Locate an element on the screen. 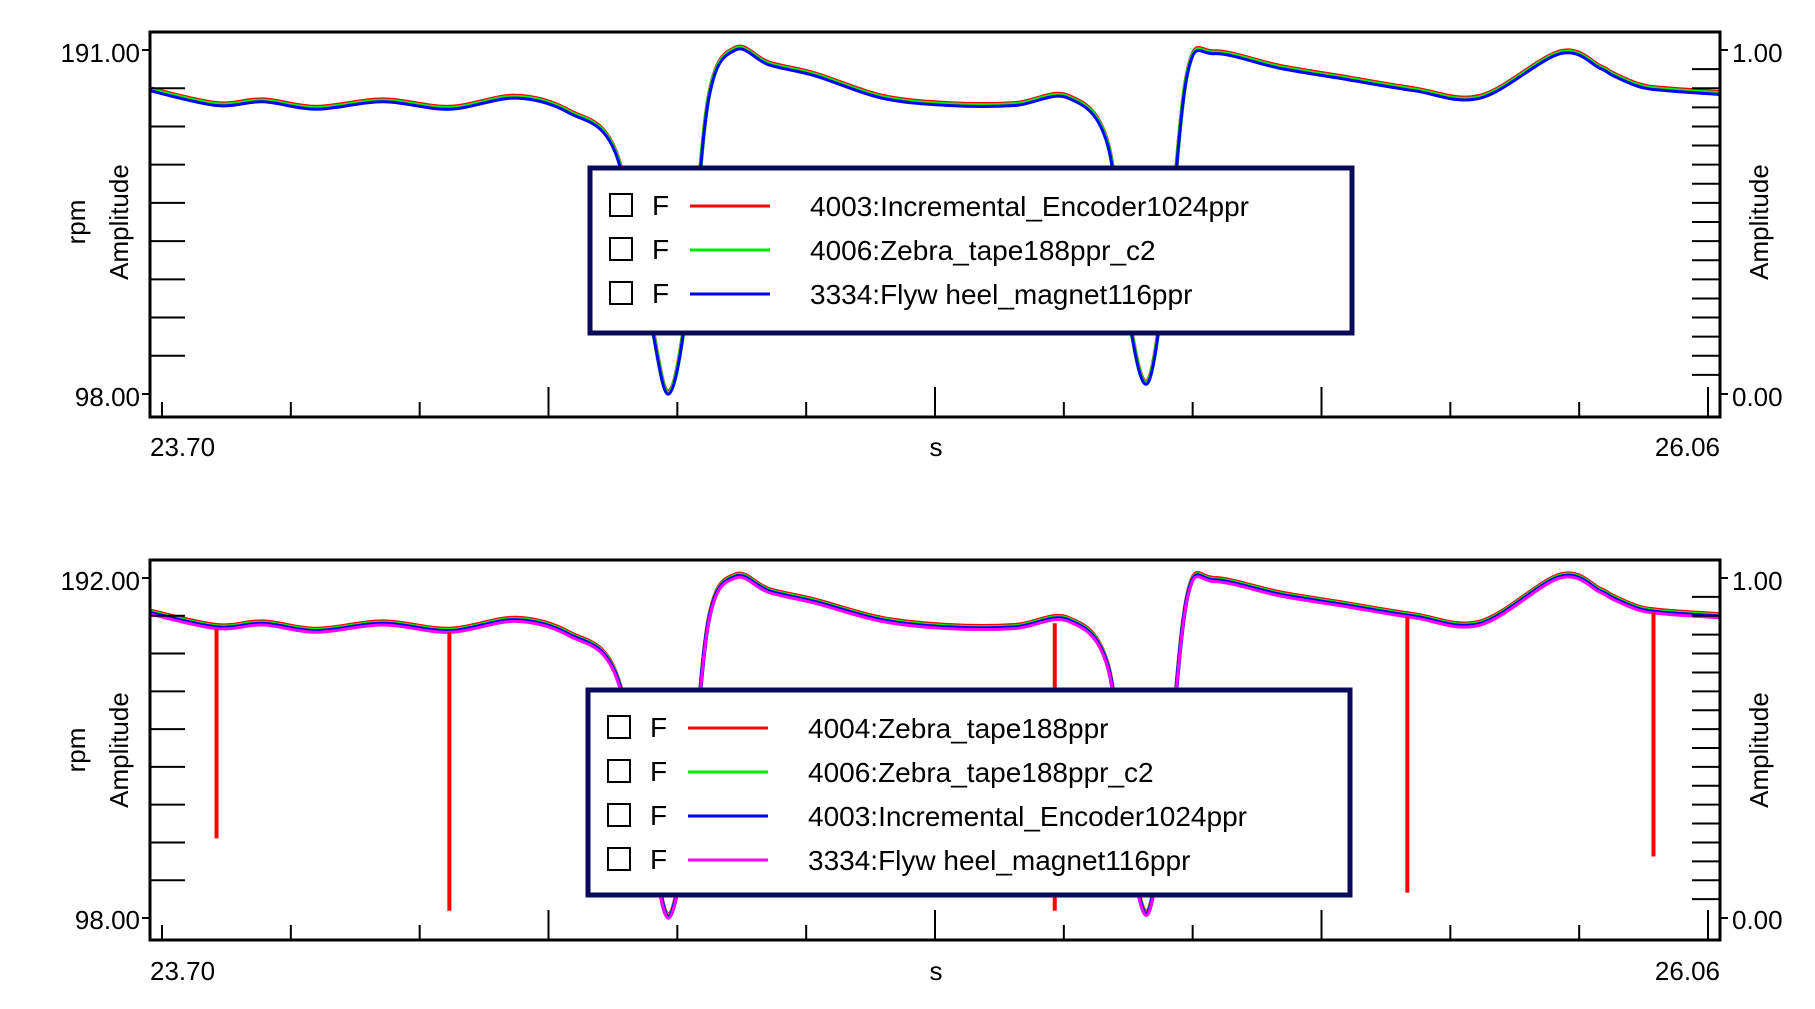 This screenshot has width=1815, height=1009. y-tick-label-bottom-max: 192.00 is located at coordinates (100, 581).